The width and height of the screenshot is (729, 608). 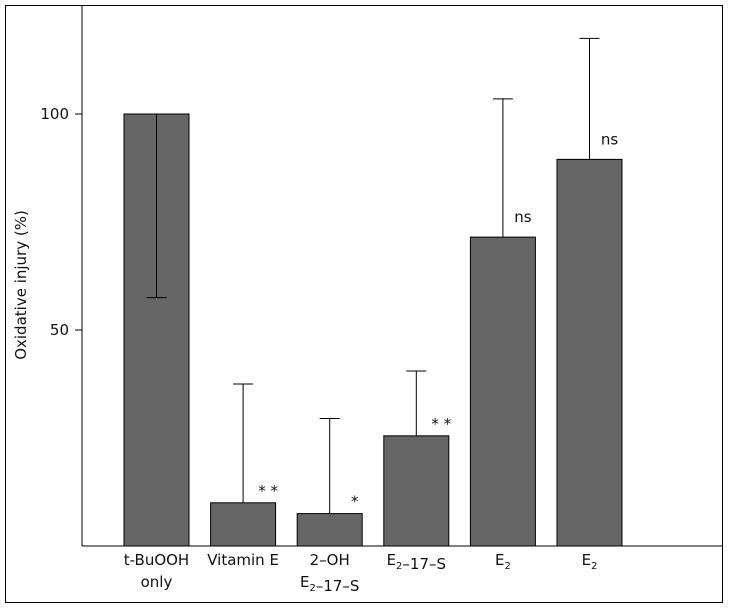 What do you see at coordinates (355, 502) in the screenshot?
I see `significance-label: *` at bounding box center [355, 502].